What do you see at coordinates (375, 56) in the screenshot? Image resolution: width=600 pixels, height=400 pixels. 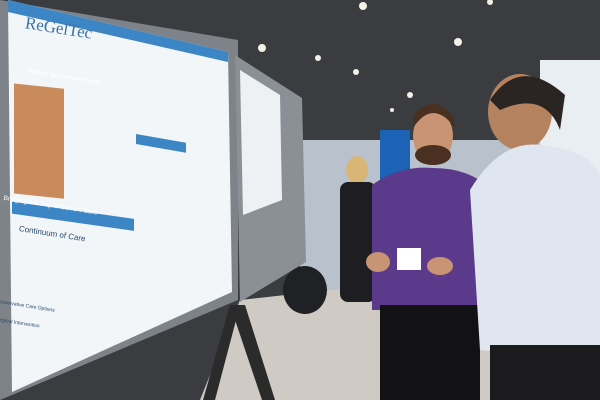 I see `ceiling-lights` at bounding box center [375, 56].